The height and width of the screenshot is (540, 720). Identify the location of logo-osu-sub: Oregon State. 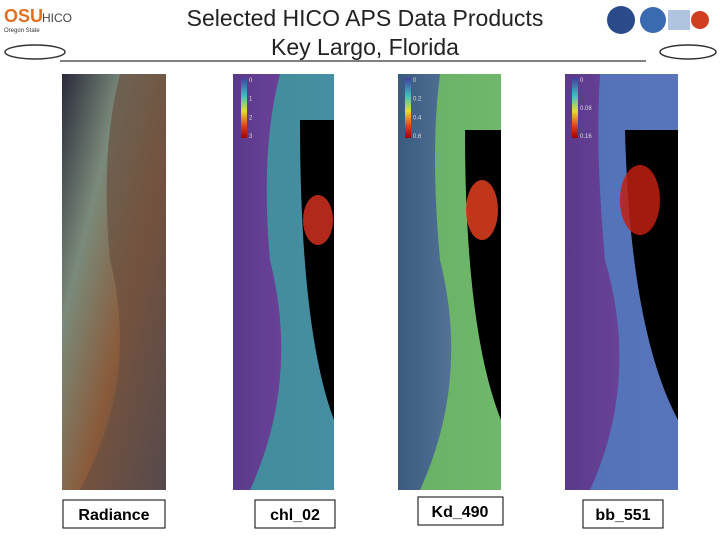
(22, 31).